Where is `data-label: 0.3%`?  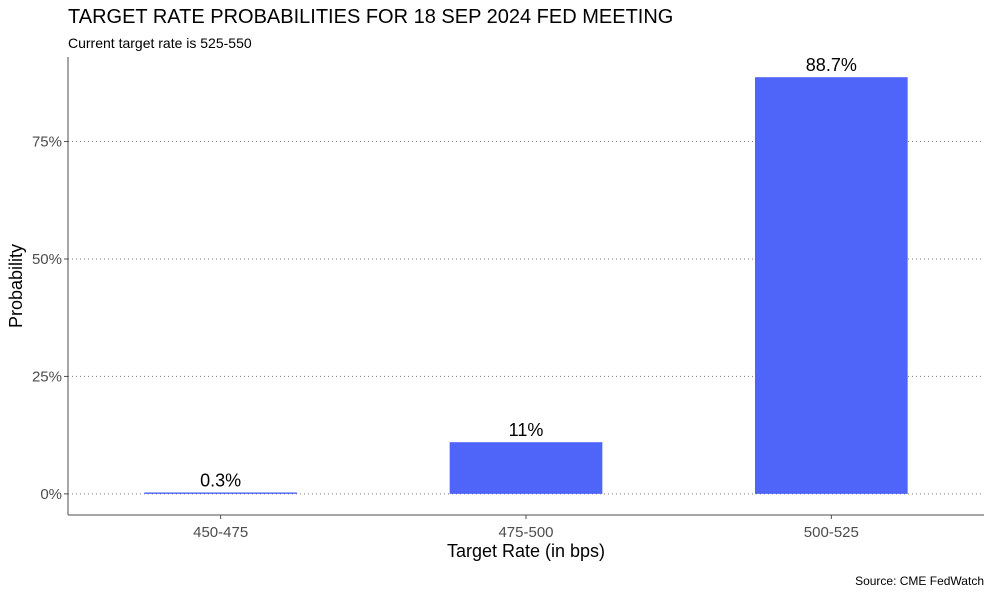
data-label: 0.3% is located at coordinates (220, 480).